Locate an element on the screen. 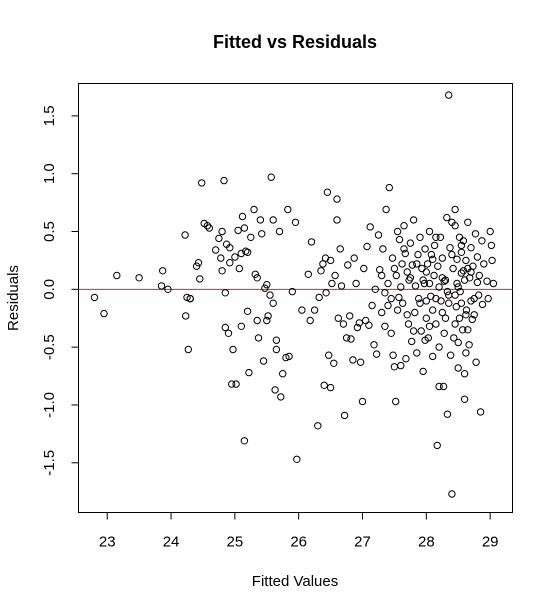 This screenshot has height=610, width=553. y-tick-label: 0.5 is located at coordinates (49, 231).